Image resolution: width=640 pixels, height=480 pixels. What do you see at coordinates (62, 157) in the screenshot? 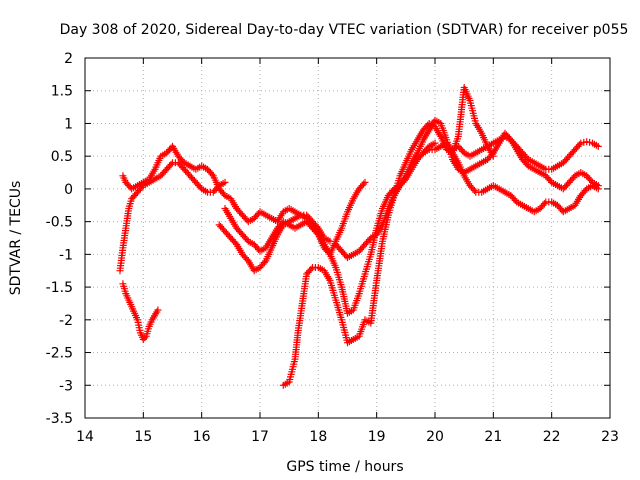
I see `y-tick-label: 0.5` at bounding box center [62, 157].